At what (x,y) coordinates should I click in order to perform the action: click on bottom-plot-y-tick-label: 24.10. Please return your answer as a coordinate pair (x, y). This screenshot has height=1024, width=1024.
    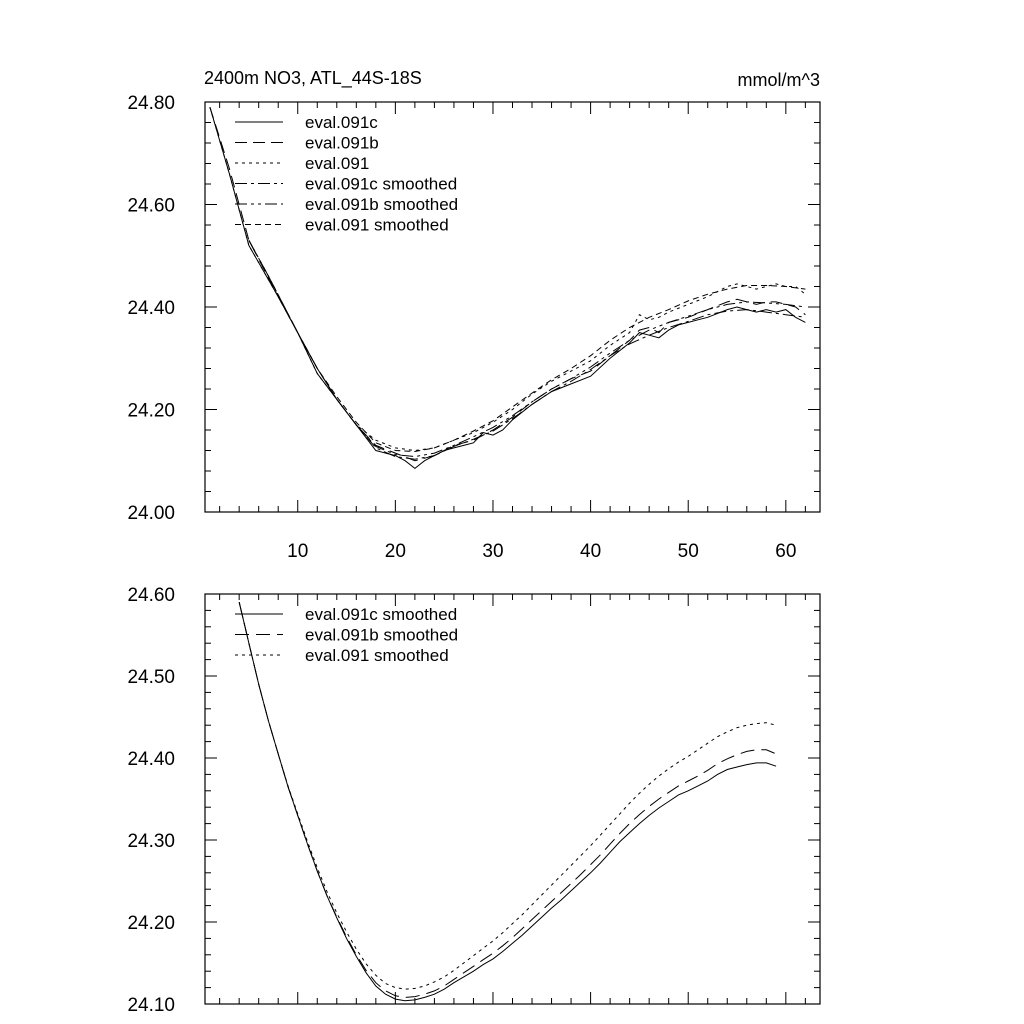
    Looking at the image, I should click on (151, 1005).